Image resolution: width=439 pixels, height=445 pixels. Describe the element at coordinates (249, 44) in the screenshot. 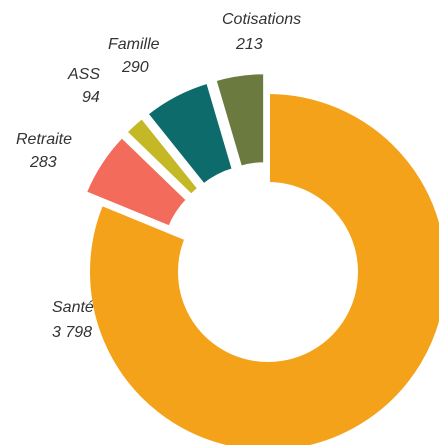

I see `slice-value: 213` at that location.